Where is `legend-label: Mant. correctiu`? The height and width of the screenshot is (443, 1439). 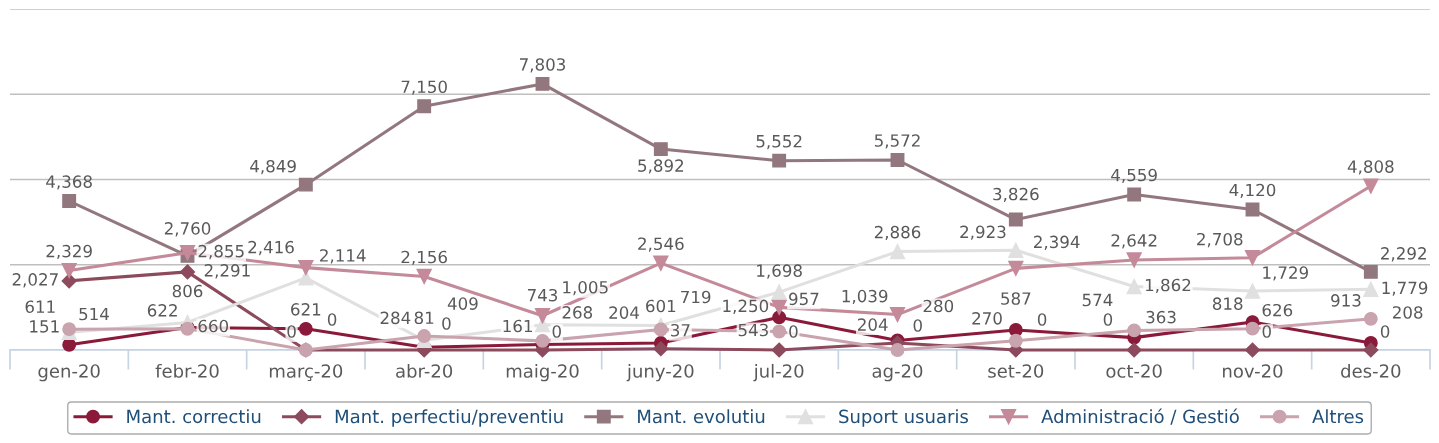 legend-label: Mant. correctiu is located at coordinates (194, 416).